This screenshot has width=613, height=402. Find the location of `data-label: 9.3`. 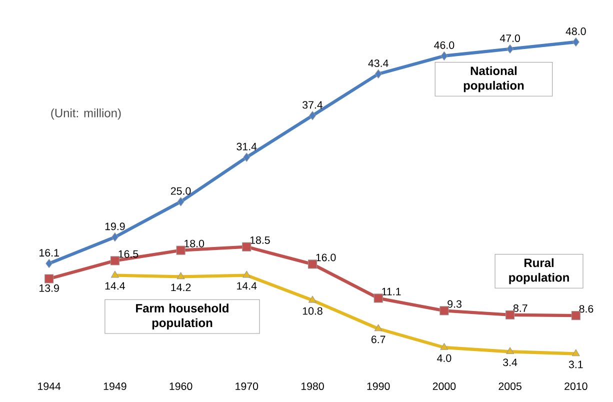

data-label: 9.3 is located at coordinates (455, 304).